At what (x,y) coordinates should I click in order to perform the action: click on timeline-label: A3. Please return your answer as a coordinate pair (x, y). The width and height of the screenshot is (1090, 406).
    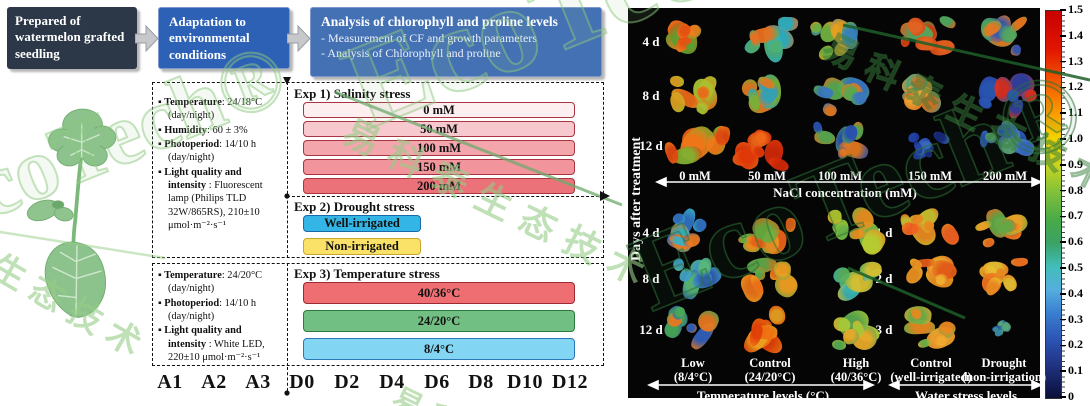
    Looking at the image, I should click on (258, 382).